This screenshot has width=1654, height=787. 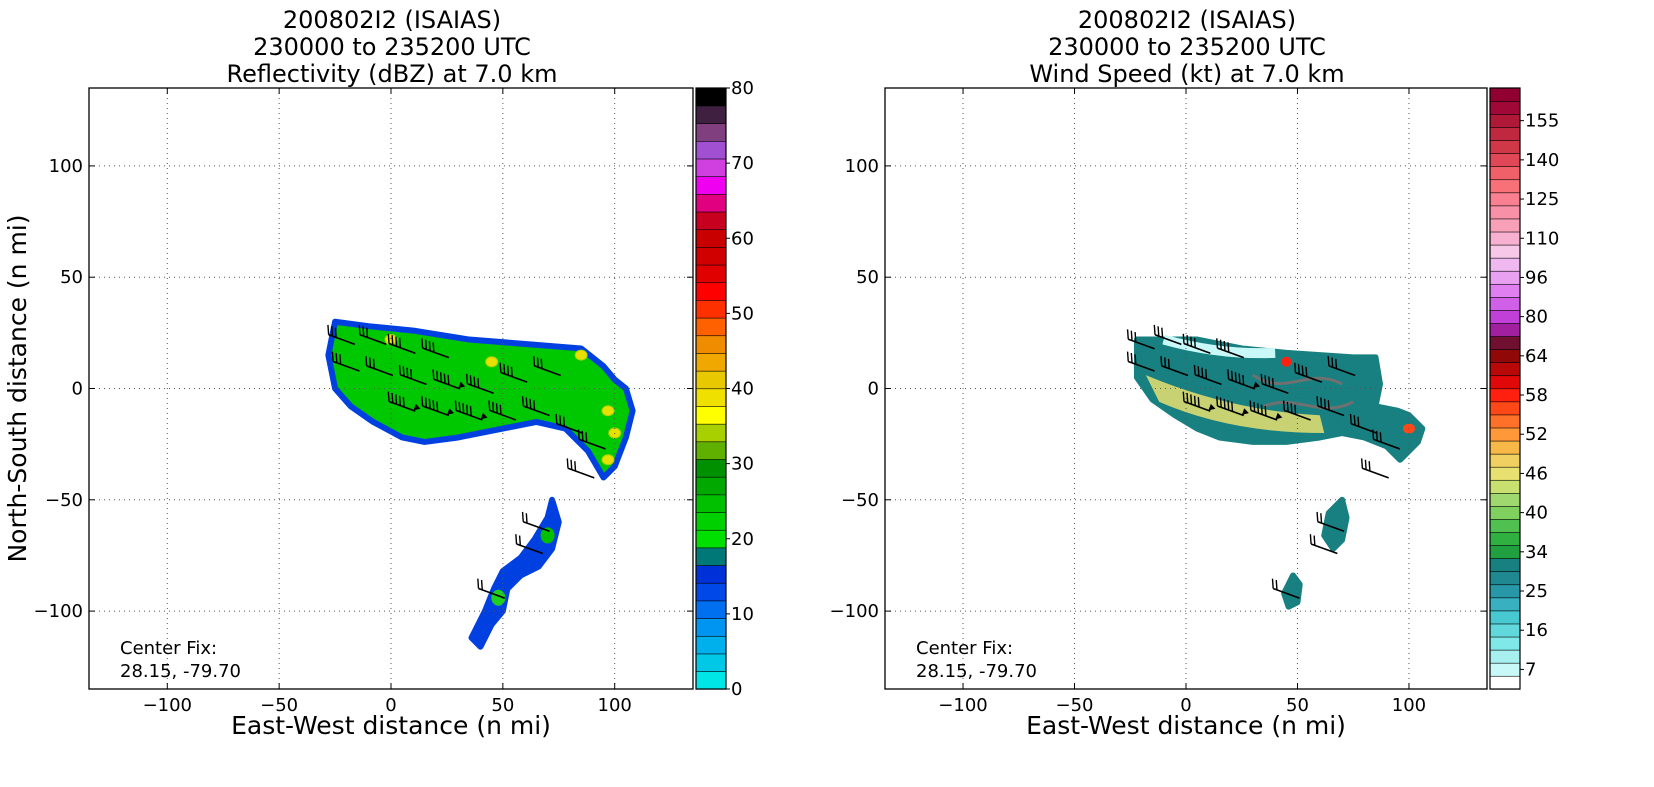 I want to click on colorbar-tick-label: 64, so click(x=1536, y=356).